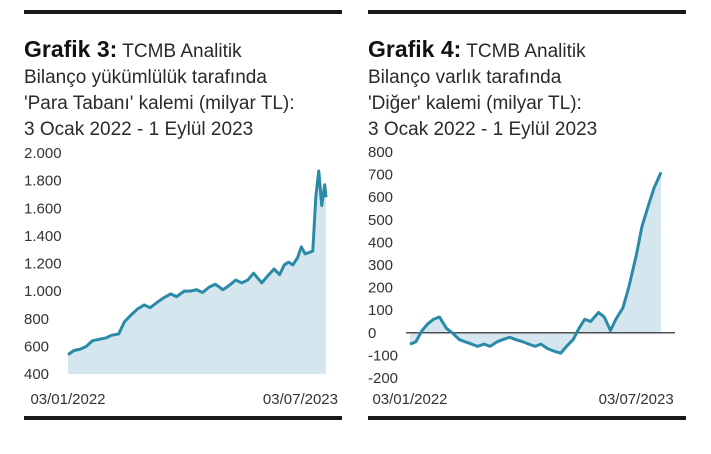  I want to click on y-tick-label: 1.000, so click(43, 291).